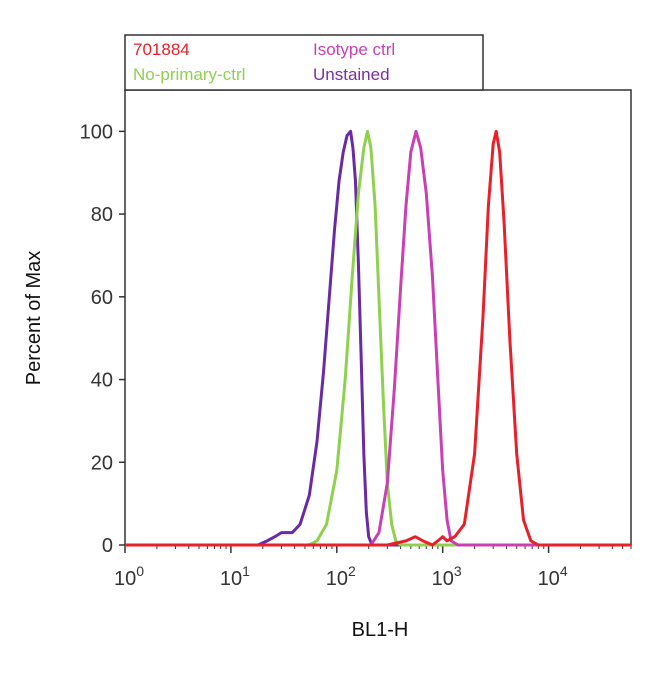 This screenshot has height=674, width=650. I want to click on legend-entry-0: 701884, so click(161, 49).